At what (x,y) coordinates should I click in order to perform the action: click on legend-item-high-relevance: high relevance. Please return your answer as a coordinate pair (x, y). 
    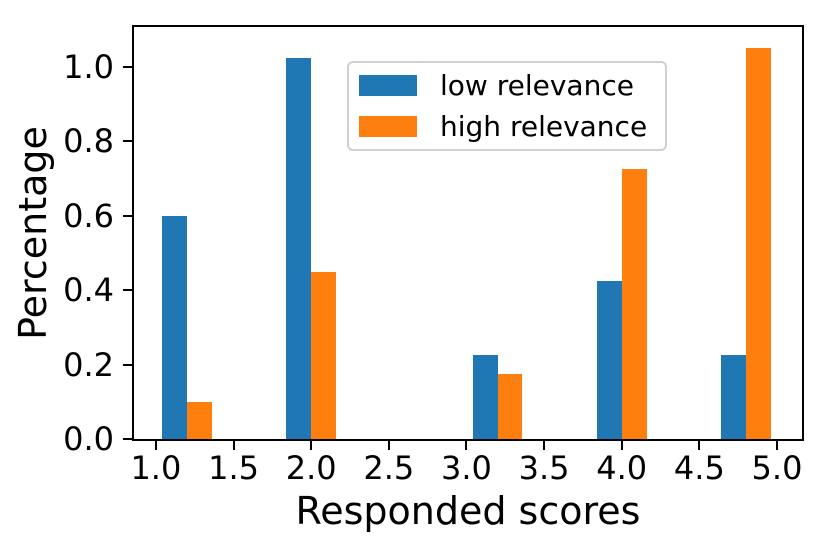
    Looking at the image, I should click on (512, 126).